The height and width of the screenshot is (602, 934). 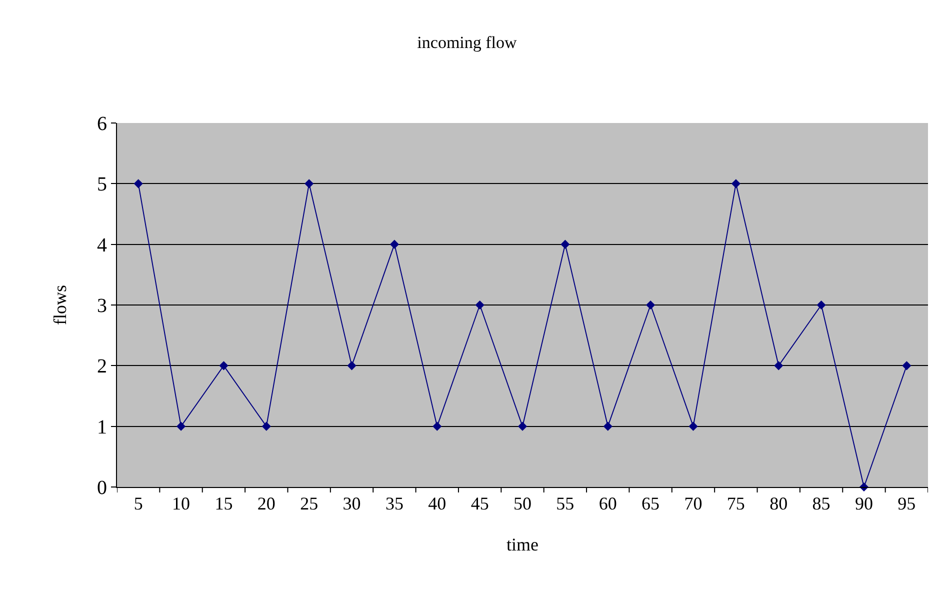 What do you see at coordinates (693, 504) in the screenshot?
I see `x-tick-label: 70` at bounding box center [693, 504].